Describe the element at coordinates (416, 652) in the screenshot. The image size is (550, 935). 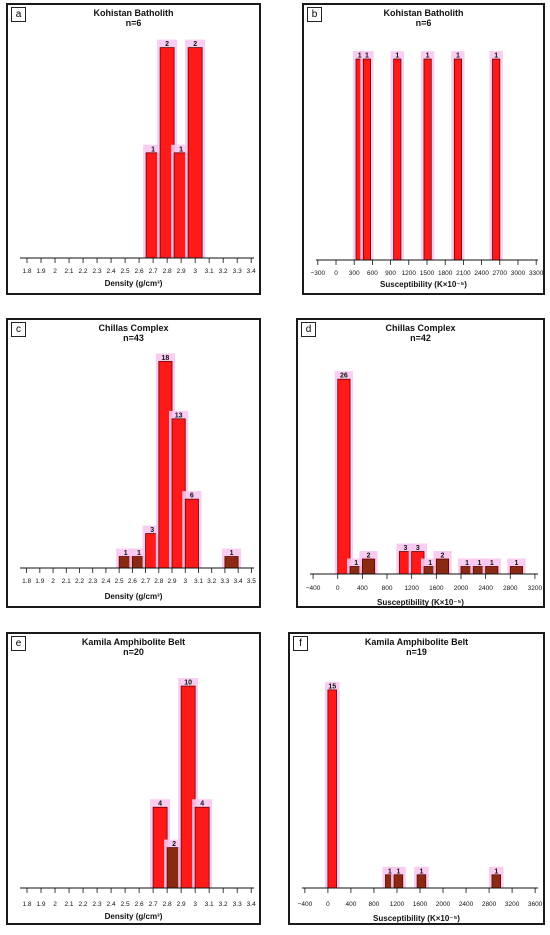
I see `chart-n-f: n=19` at that location.